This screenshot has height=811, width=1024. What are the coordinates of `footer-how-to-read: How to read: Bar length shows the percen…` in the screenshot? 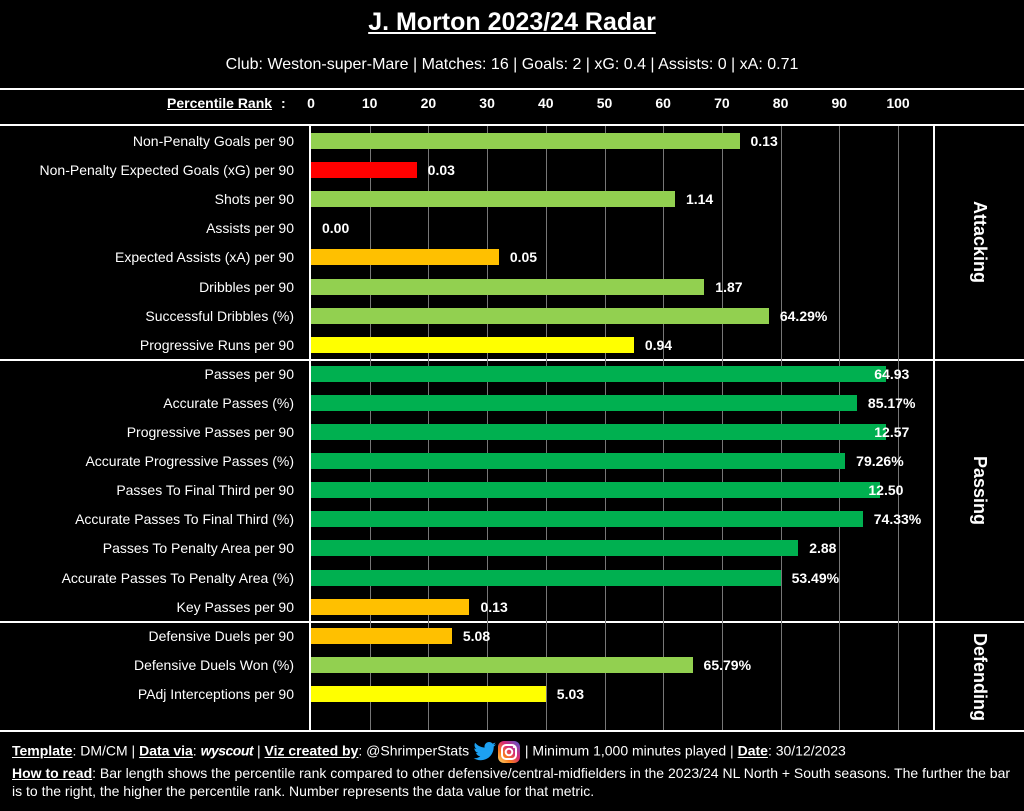 It's located at (514, 782).